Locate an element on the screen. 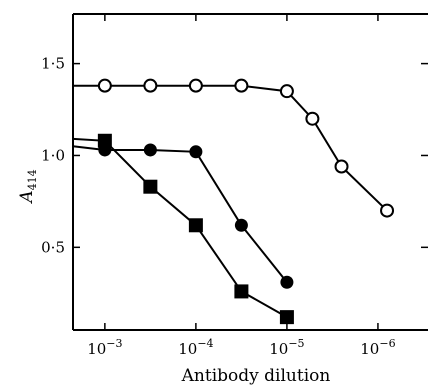 This screenshot has height=387, width=428. x-tick-label-exponent: −3 is located at coordinates (114, 343).